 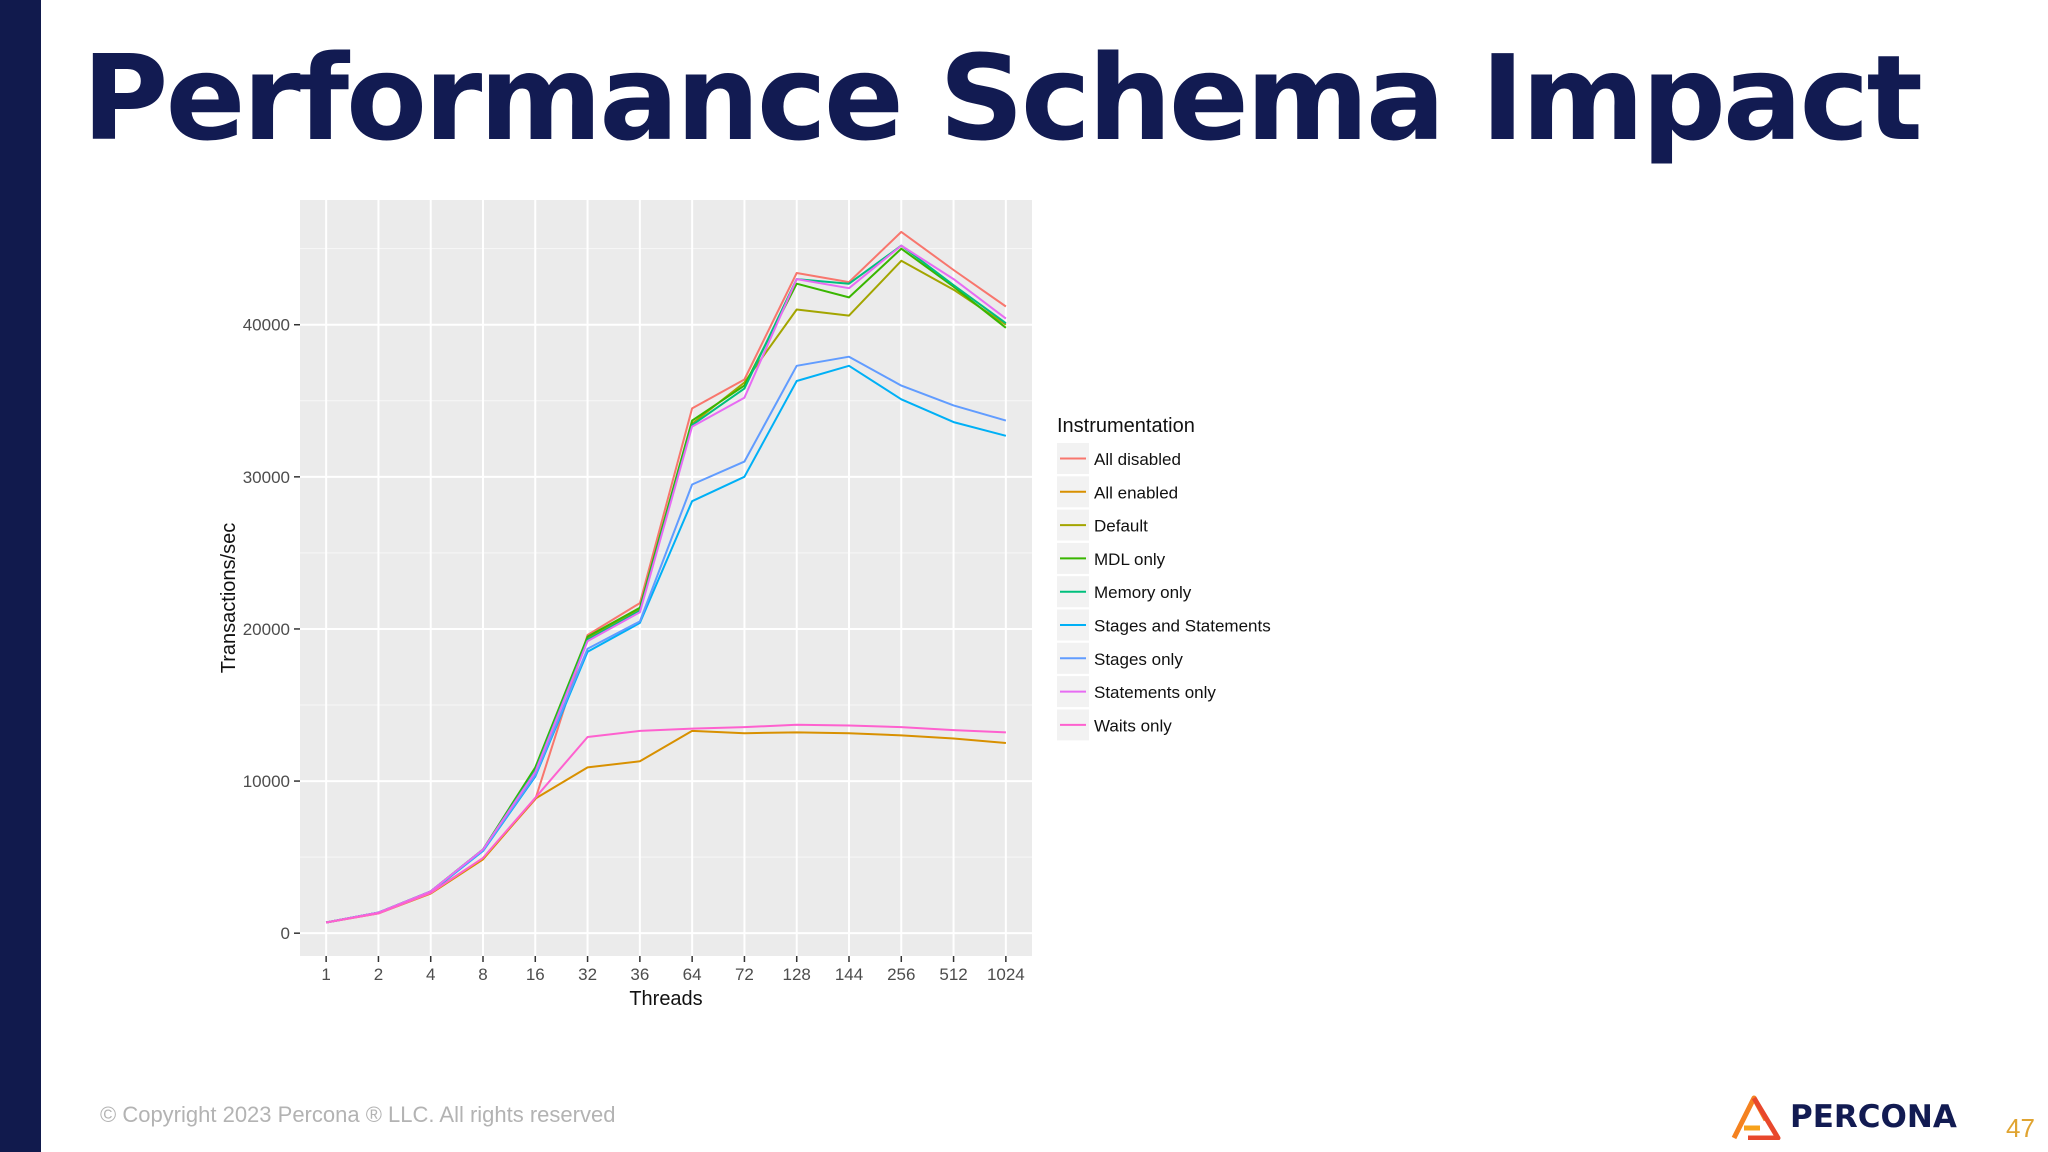 I want to click on y-tick-label: 40000, so click(x=266, y=325).